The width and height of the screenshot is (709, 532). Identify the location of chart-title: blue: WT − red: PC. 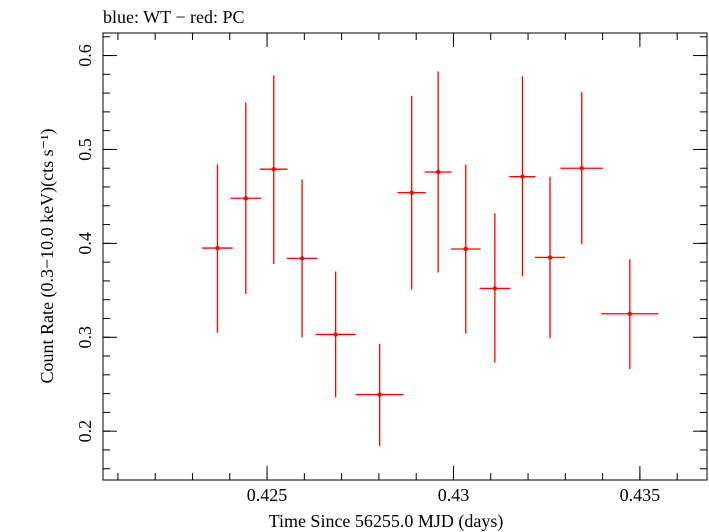
(173, 17).